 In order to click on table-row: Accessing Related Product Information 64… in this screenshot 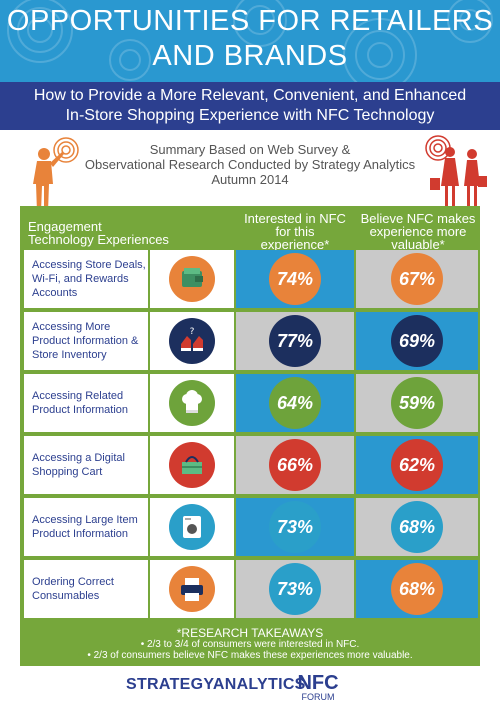, I will do `click(251, 403)`.